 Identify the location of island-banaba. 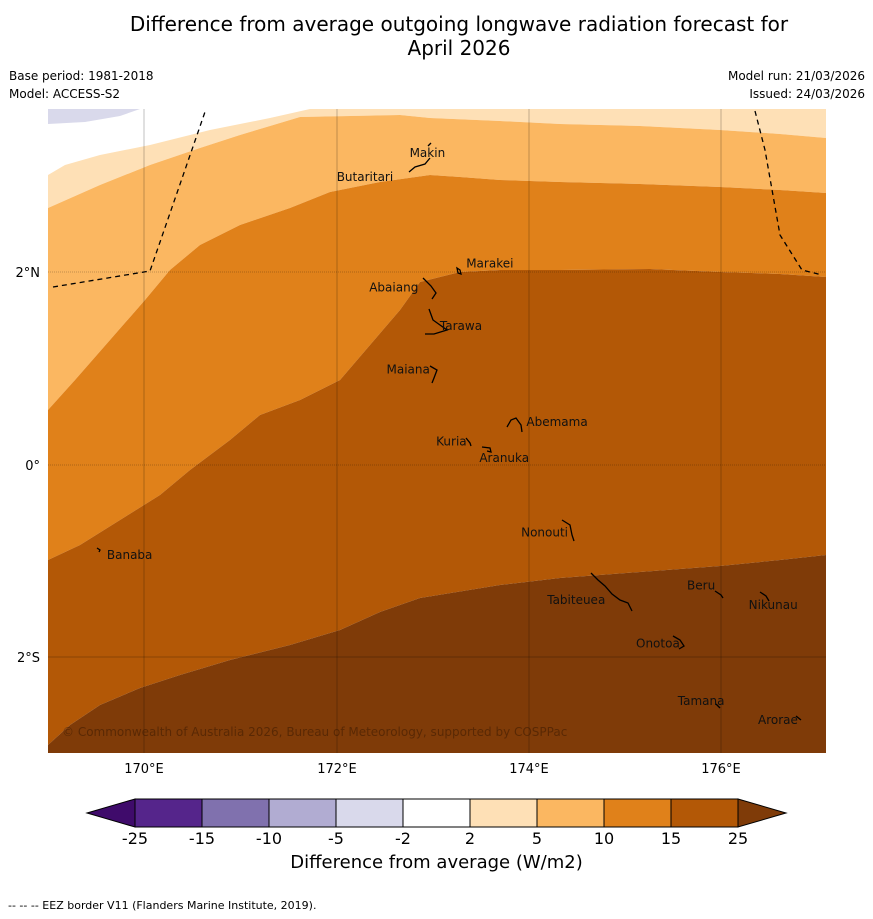
(98, 550).